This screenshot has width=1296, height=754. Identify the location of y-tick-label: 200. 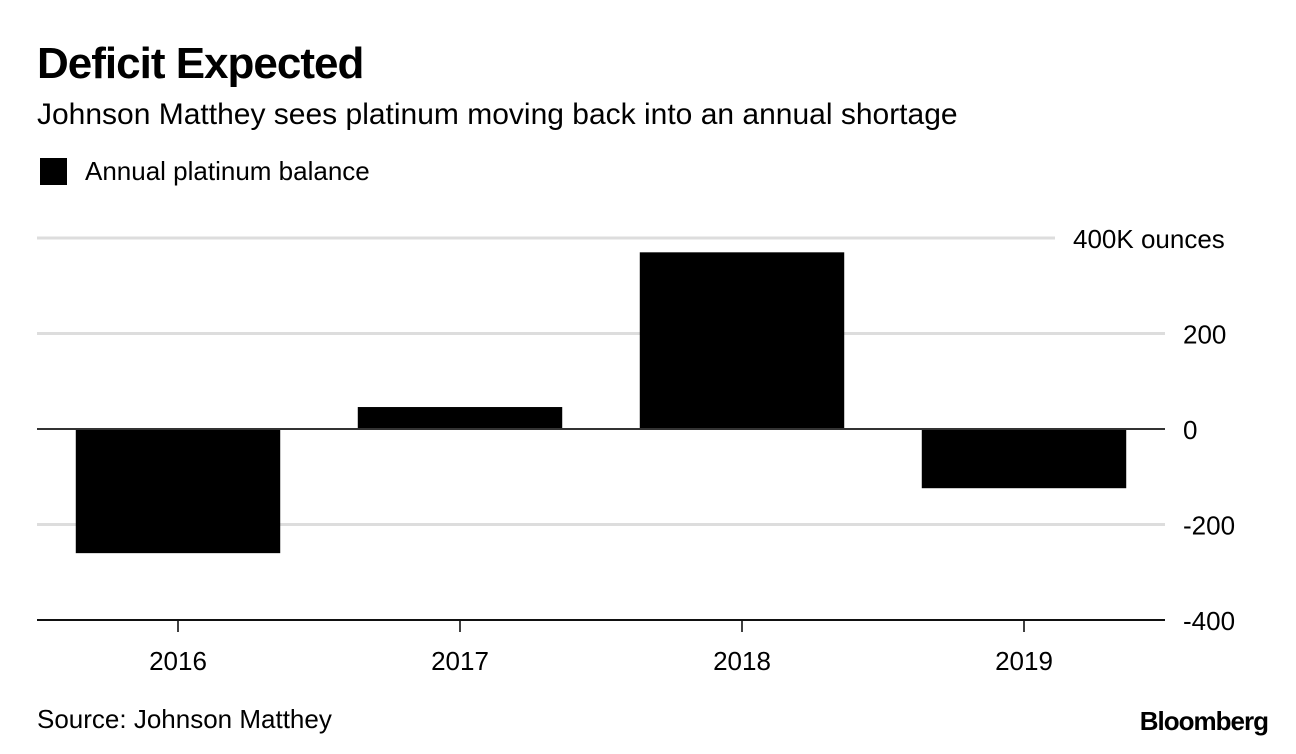
(1204, 335).